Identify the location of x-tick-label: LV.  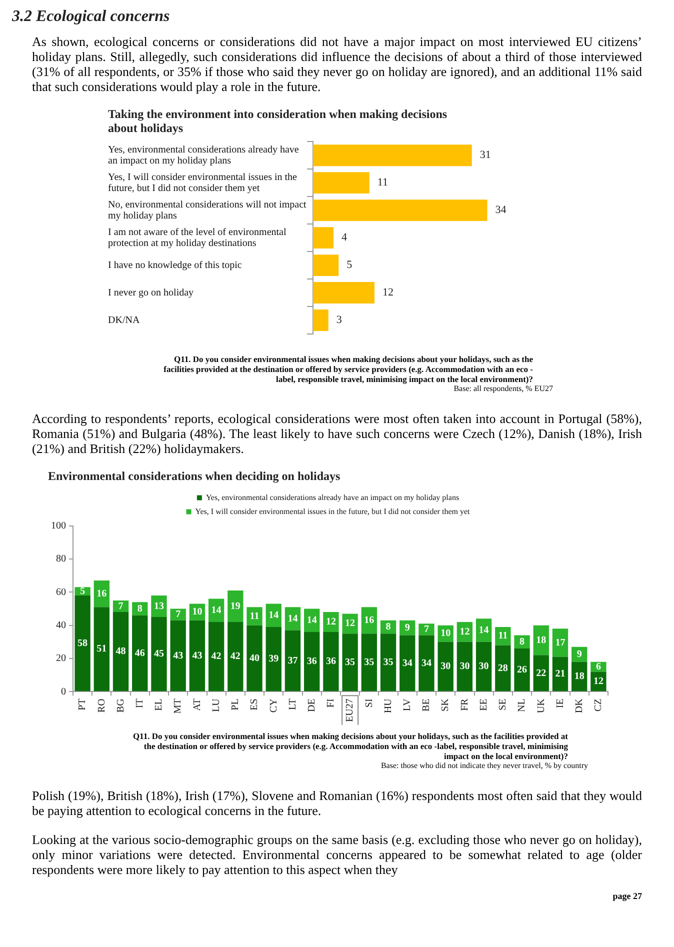
(407, 705).